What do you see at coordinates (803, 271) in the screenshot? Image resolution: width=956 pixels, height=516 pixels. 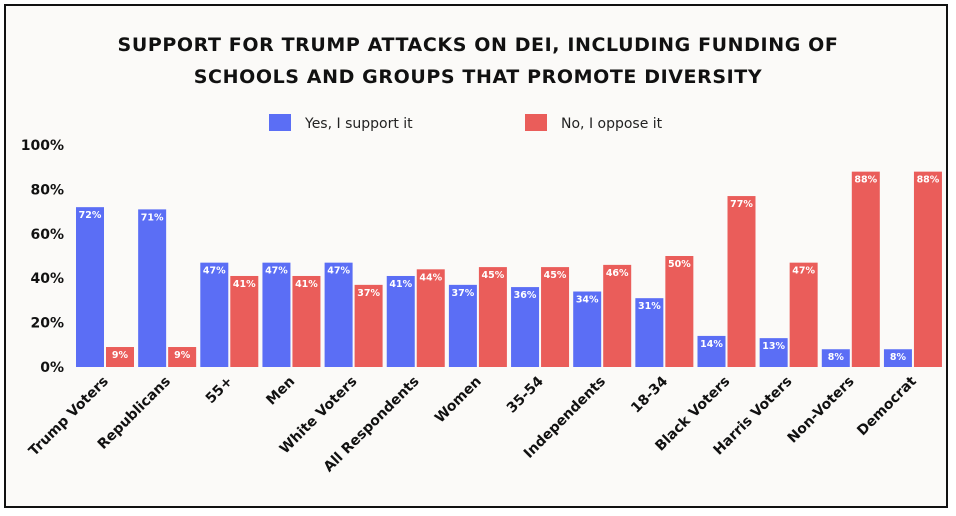 I see `data-label-oppose: 47%` at bounding box center [803, 271].